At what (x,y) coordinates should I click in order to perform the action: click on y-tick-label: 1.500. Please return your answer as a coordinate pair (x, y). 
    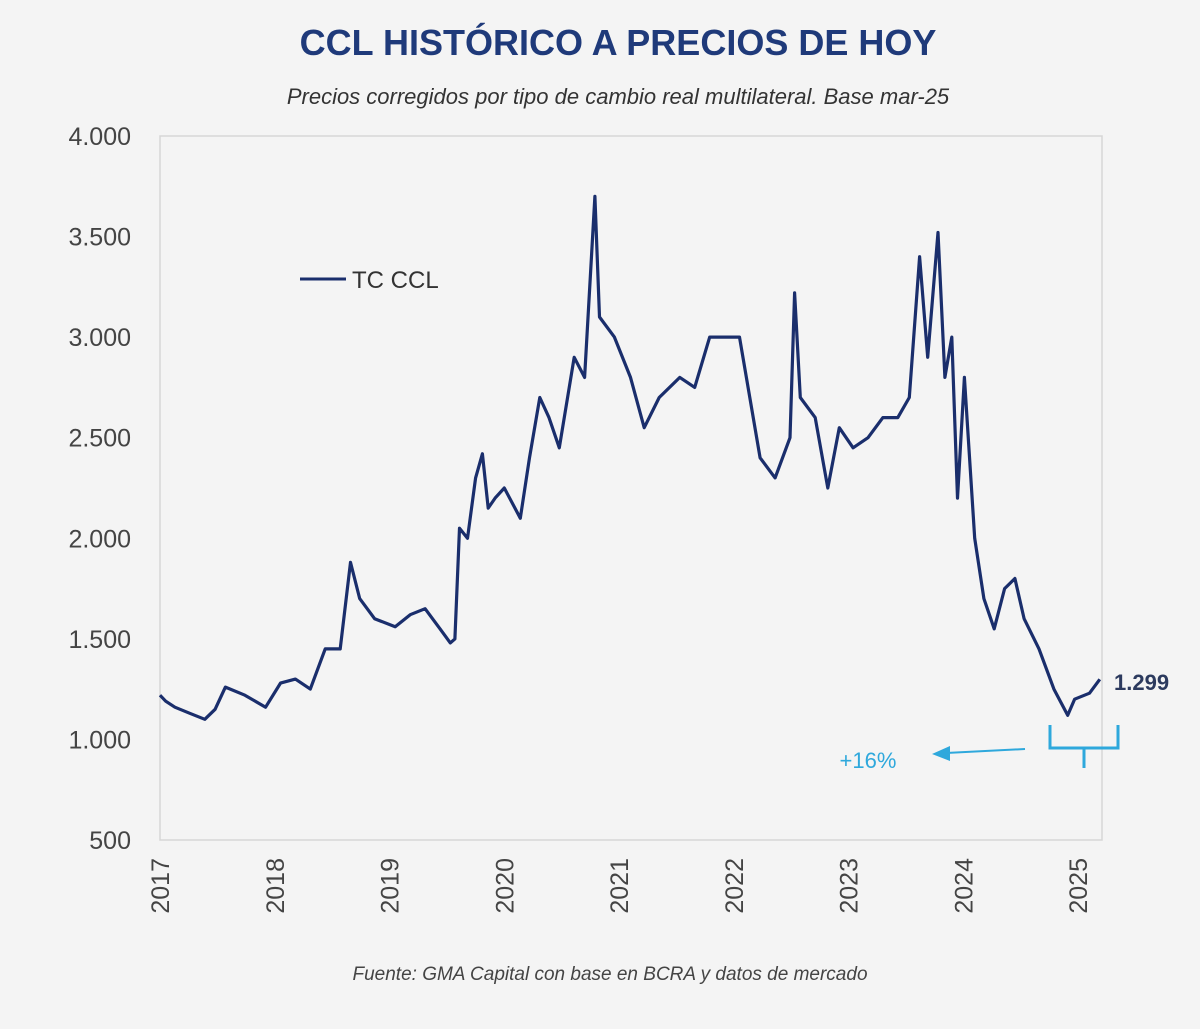
    Looking at the image, I should click on (99, 640).